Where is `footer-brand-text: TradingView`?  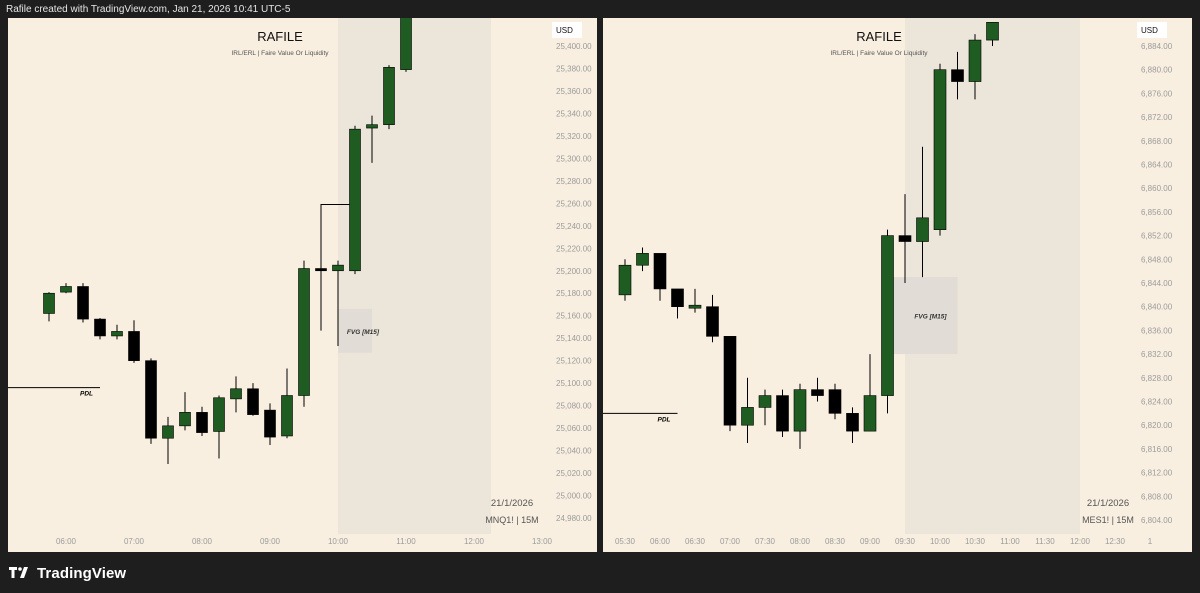 footer-brand-text: TradingView is located at coordinates (82, 573).